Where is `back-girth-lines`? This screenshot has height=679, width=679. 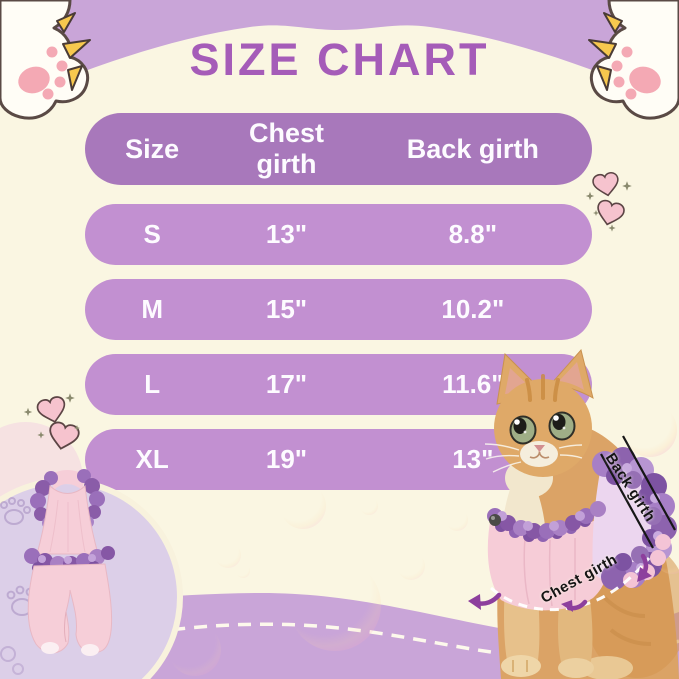 back-girth-lines is located at coordinates (638, 492).